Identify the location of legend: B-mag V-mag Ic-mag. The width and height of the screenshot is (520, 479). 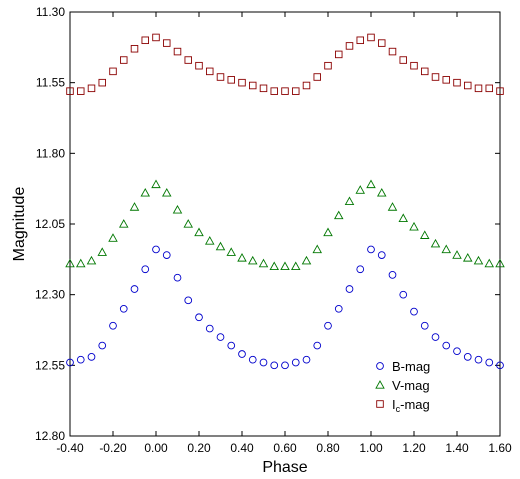
(402, 386).